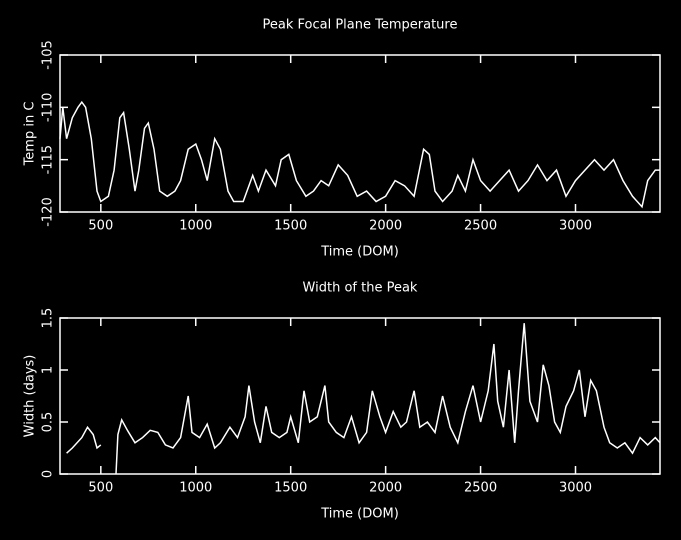 The height and width of the screenshot is (540, 681). Describe the element at coordinates (360, 288) in the screenshot. I see `plot-title: Width of the Peak` at that location.